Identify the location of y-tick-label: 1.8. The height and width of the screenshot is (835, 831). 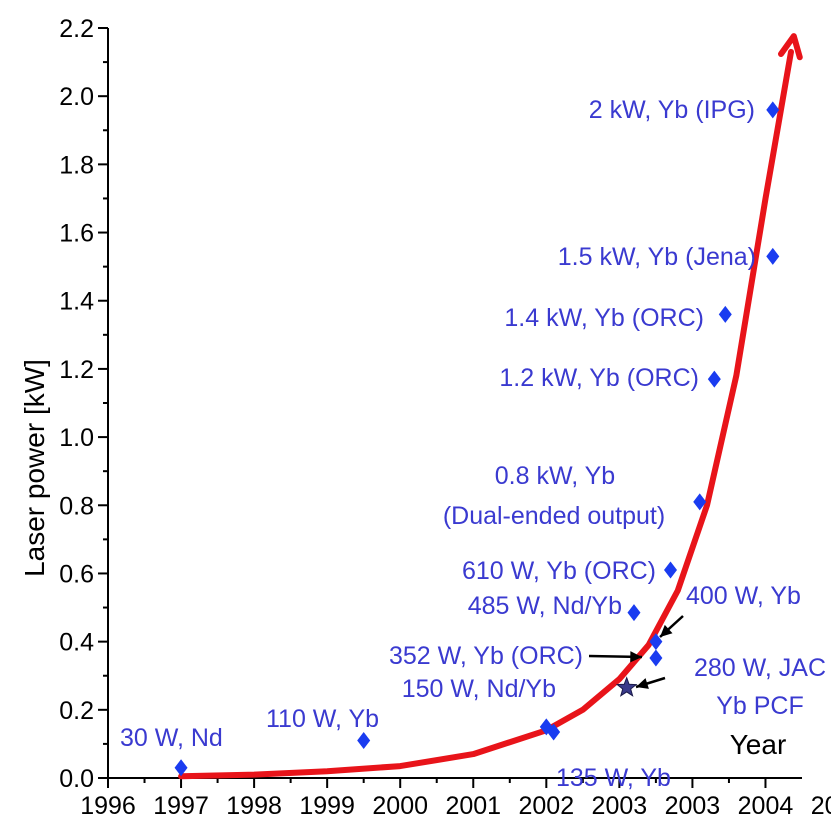
(76, 165).